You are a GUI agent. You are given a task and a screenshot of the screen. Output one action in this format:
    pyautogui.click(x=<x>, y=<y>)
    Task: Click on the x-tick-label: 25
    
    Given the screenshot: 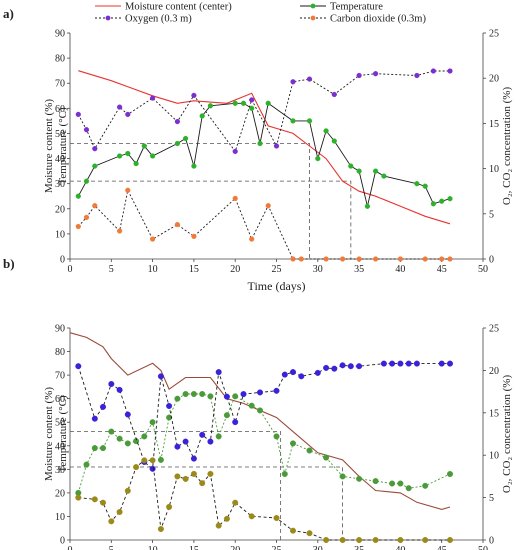 What is the action you would take?
    pyautogui.click(x=277, y=269)
    